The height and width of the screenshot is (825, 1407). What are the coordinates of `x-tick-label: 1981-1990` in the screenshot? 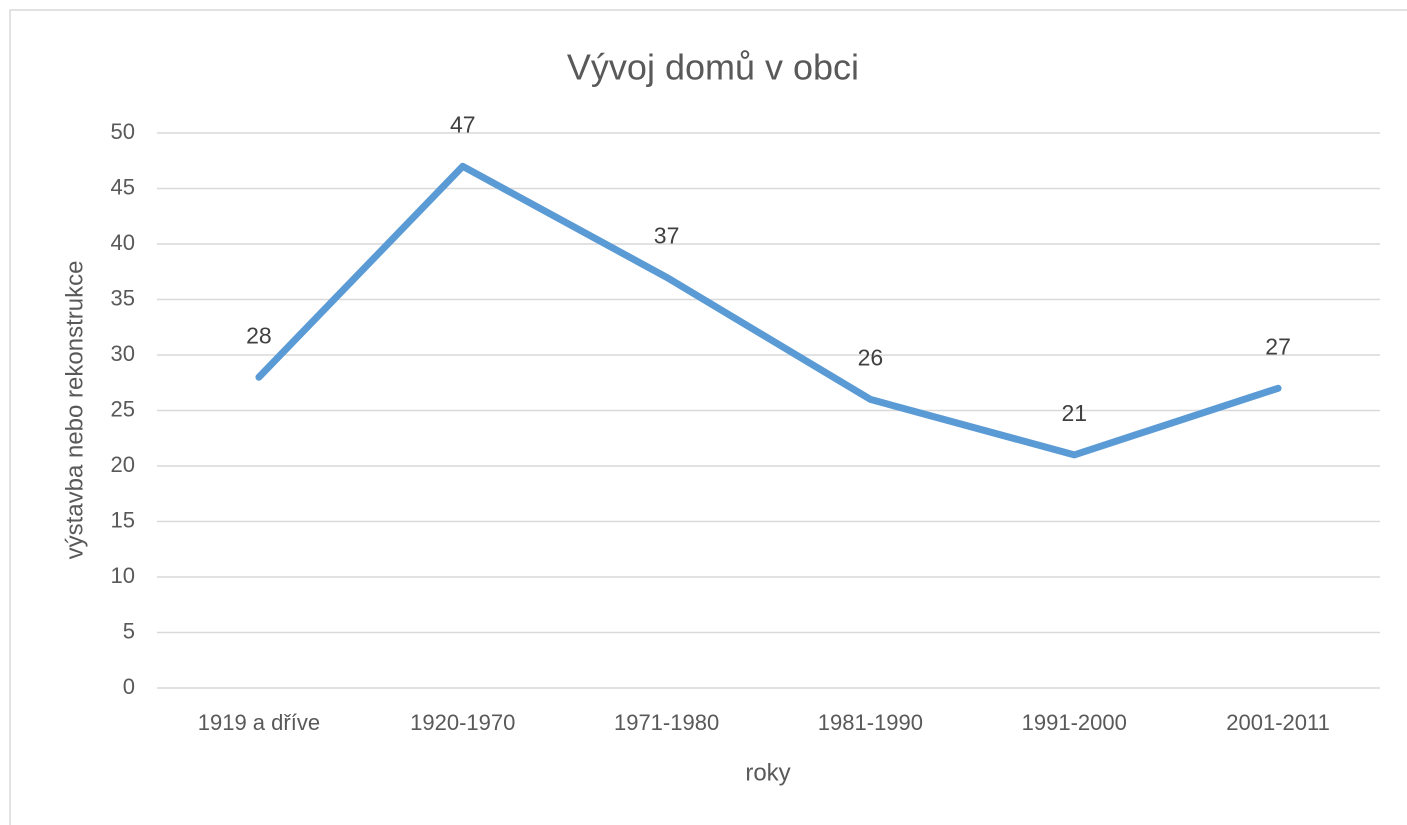 It's located at (870, 722).